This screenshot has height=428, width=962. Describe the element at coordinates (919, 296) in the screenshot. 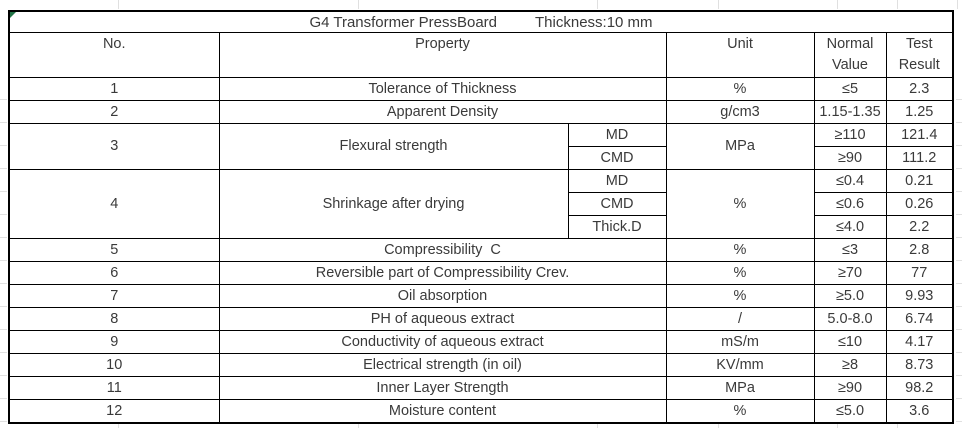

I see `test-result-cell: 9.93` at that location.